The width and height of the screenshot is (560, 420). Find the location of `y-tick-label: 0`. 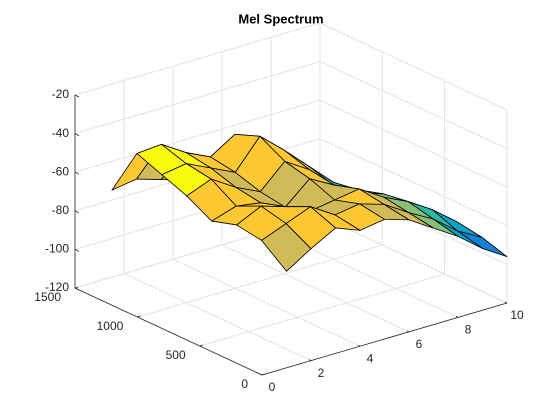

y-tick-label: 0 is located at coordinates (244, 384).